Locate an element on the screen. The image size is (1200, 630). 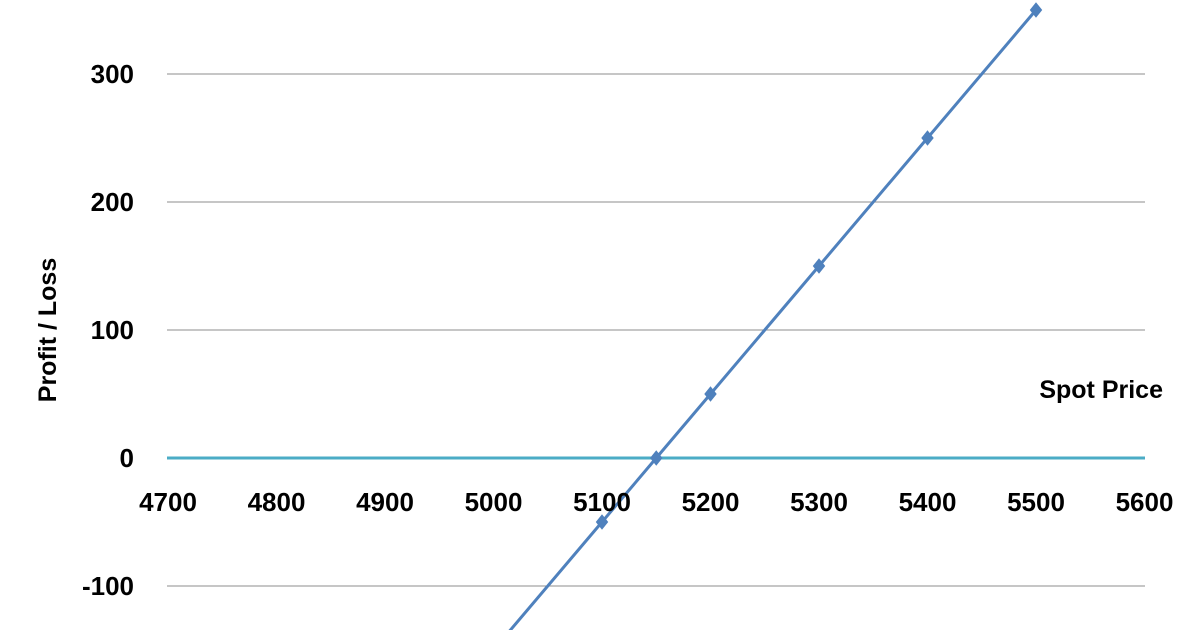
y-tick-label: 300 is located at coordinates (112, 74).